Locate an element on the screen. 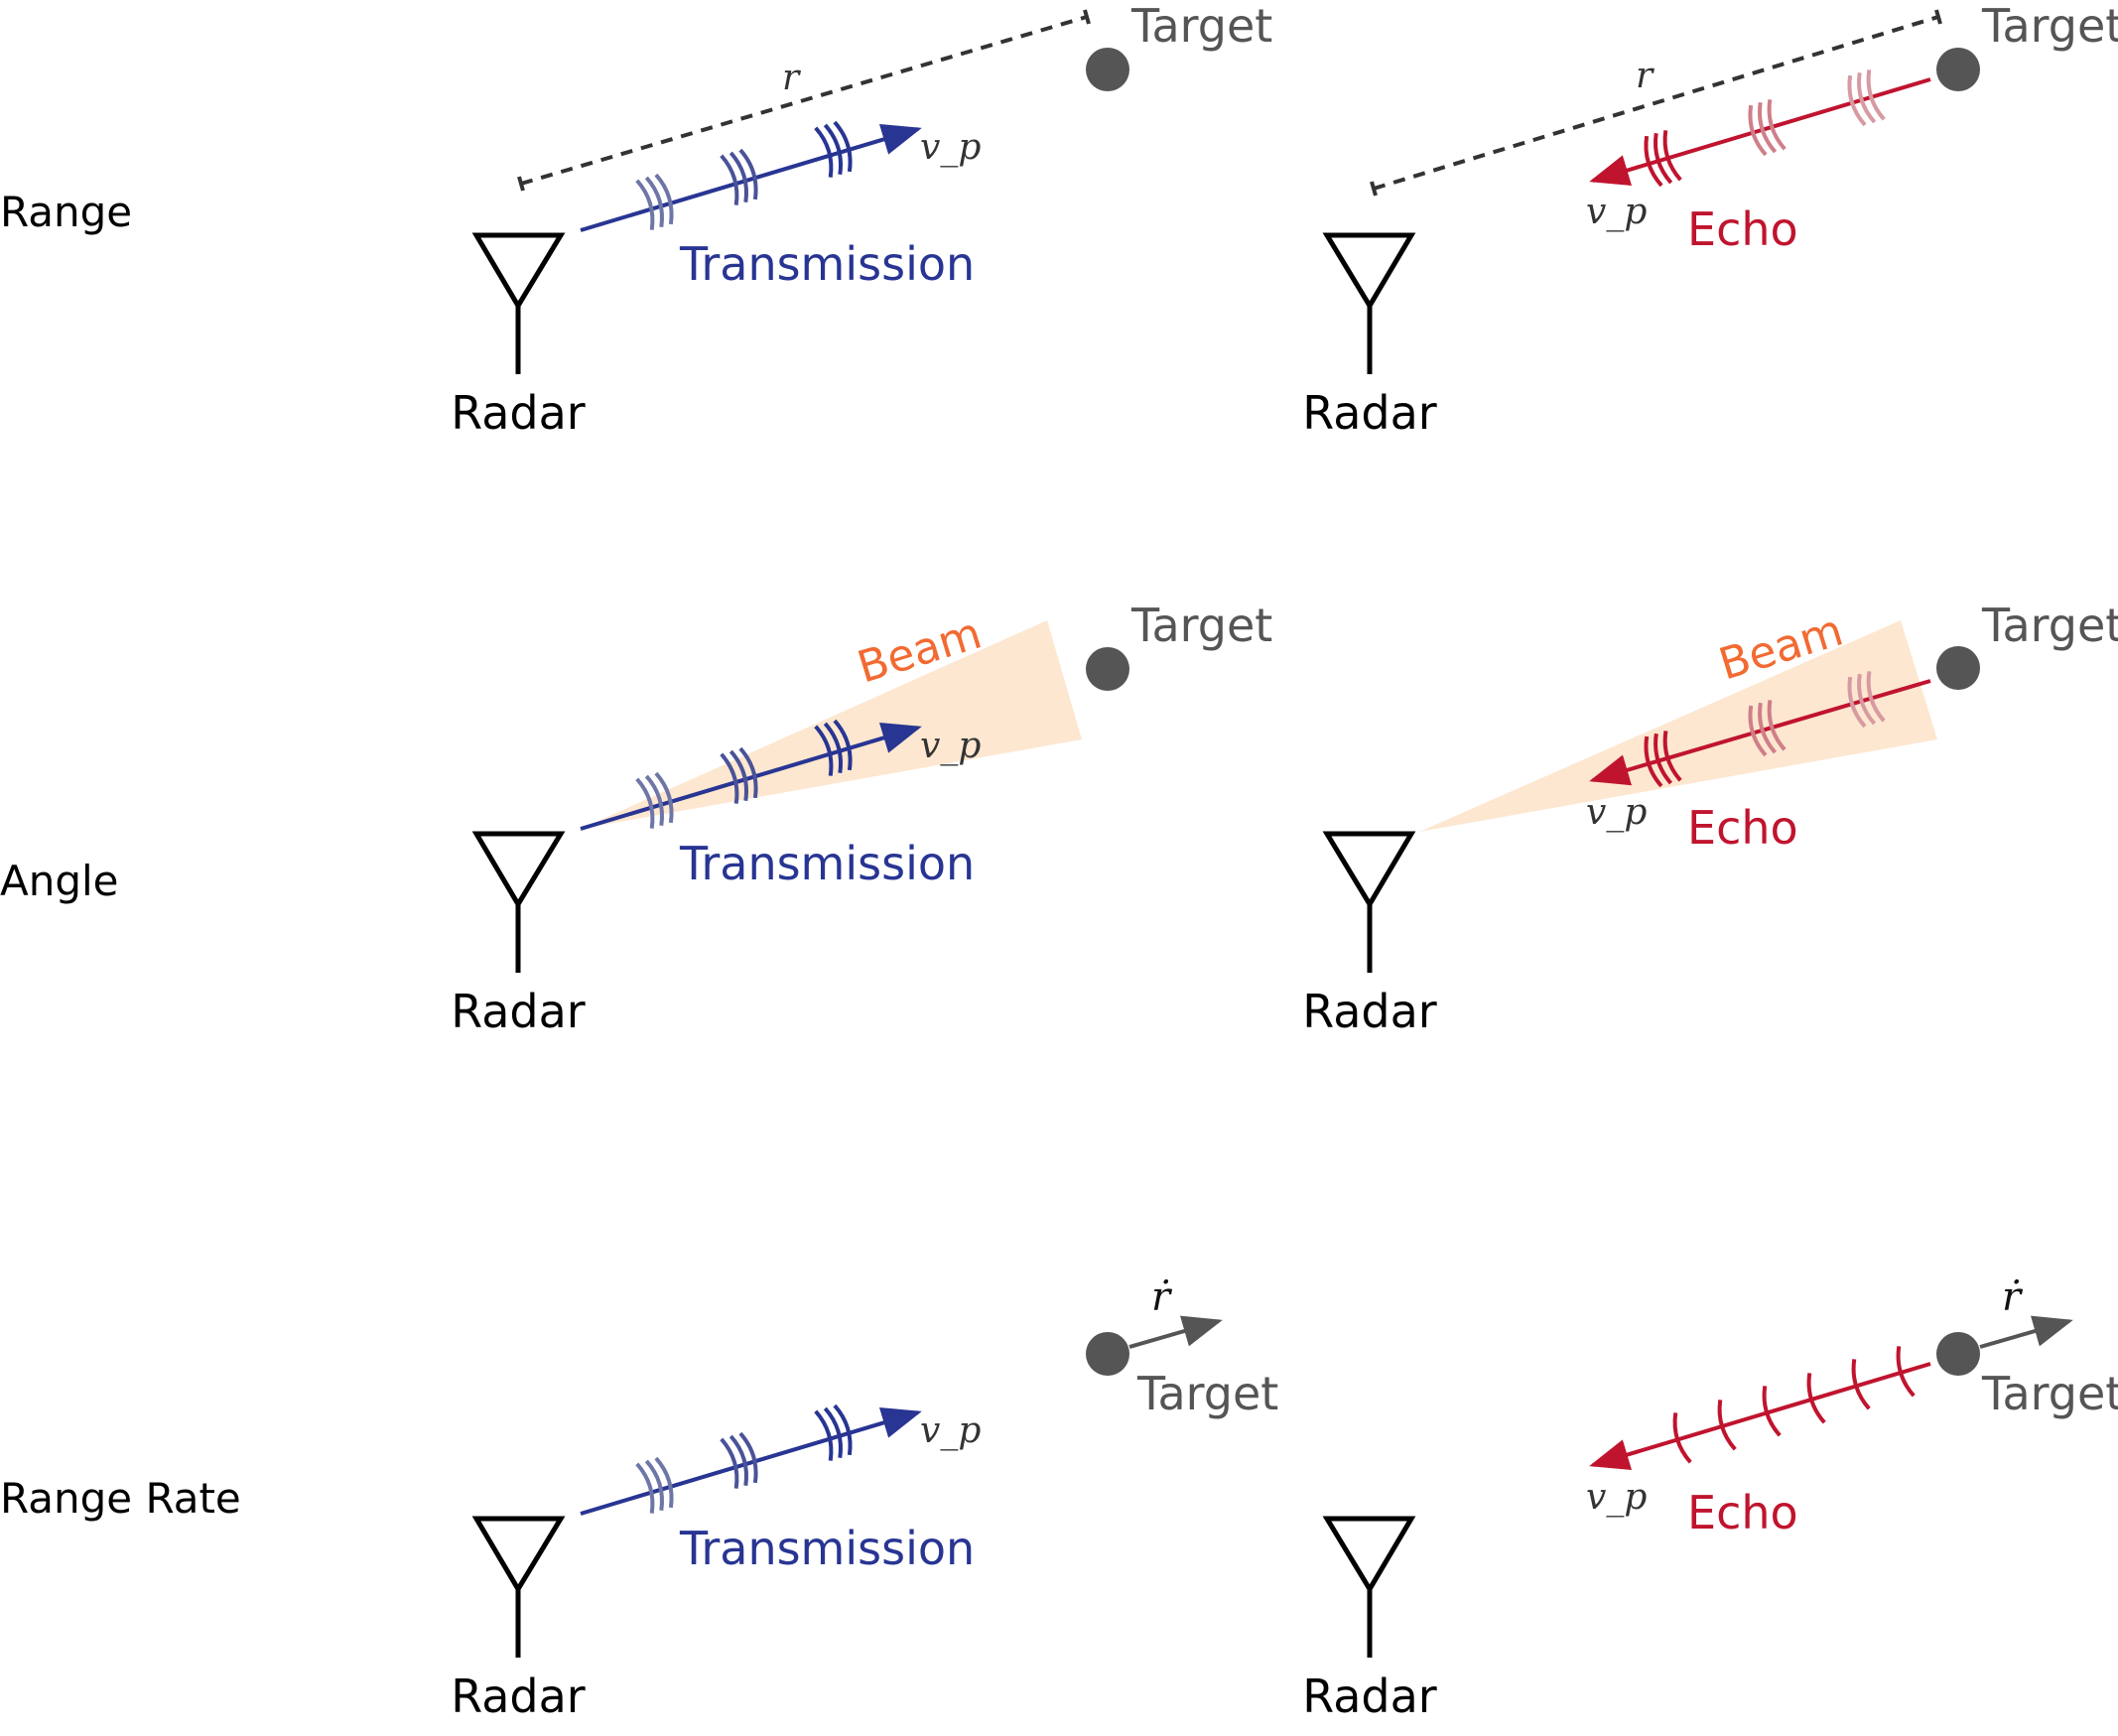 The width and height of the screenshot is (2118, 1736). row-label-range-rate: Range Rate is located at coordinates (120, 1498).